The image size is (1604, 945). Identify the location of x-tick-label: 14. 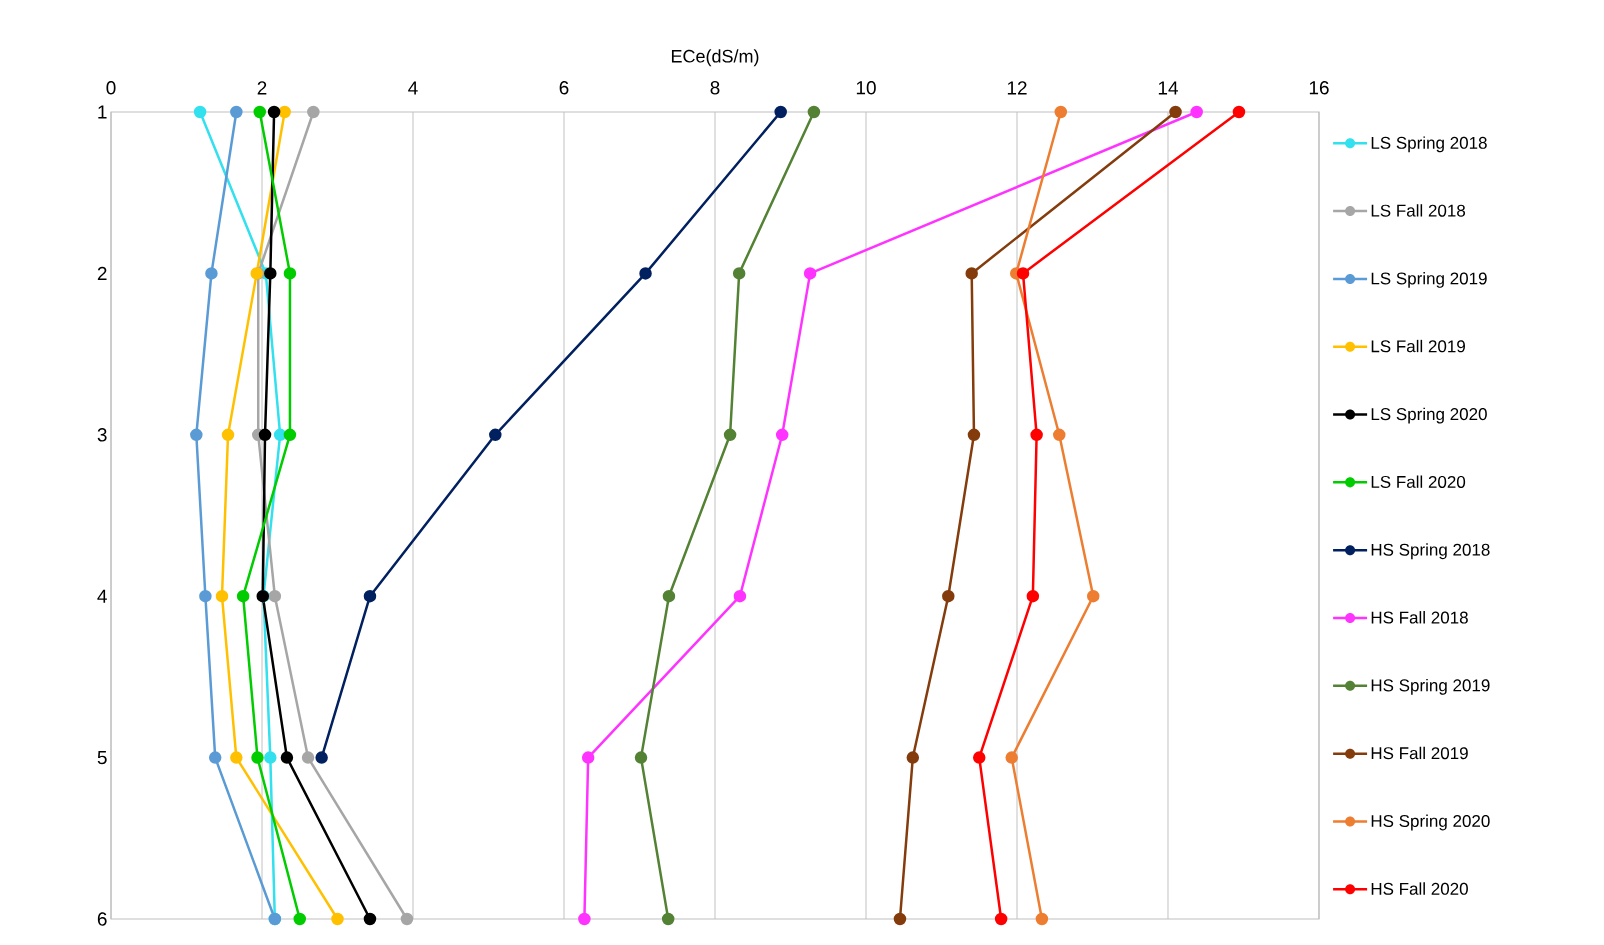
(1168, 88).